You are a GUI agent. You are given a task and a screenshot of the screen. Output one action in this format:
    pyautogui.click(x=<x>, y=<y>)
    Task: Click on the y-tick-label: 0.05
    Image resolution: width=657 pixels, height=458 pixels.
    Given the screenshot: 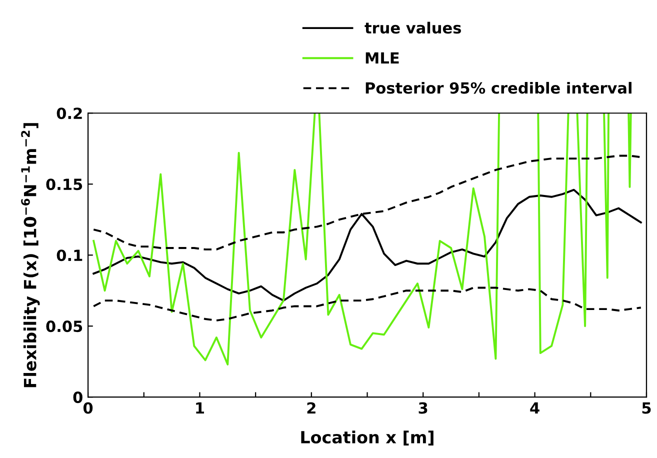 What is the action you would take?
    pyautogui.click(x=64, y=326)
    